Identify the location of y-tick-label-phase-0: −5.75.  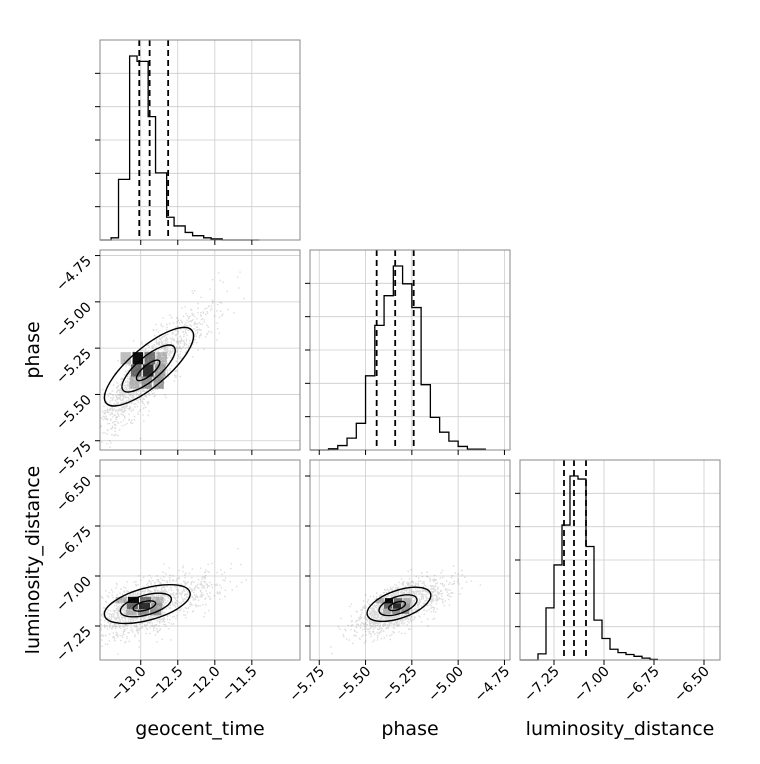
(74, 459).